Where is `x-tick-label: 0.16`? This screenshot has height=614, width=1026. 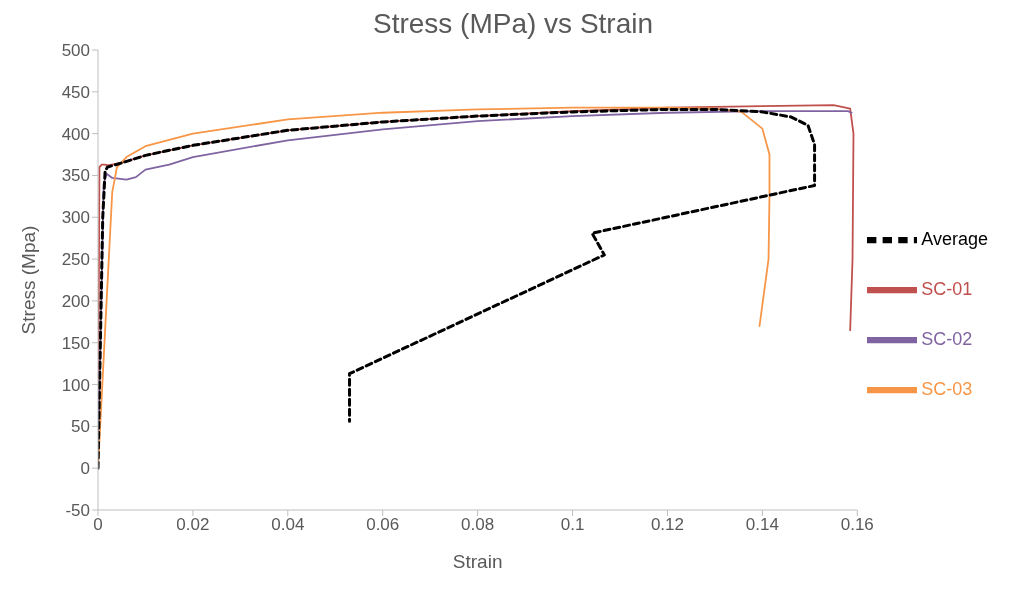 x-tick-label: 0.16 is located at coordinates (857, 525).